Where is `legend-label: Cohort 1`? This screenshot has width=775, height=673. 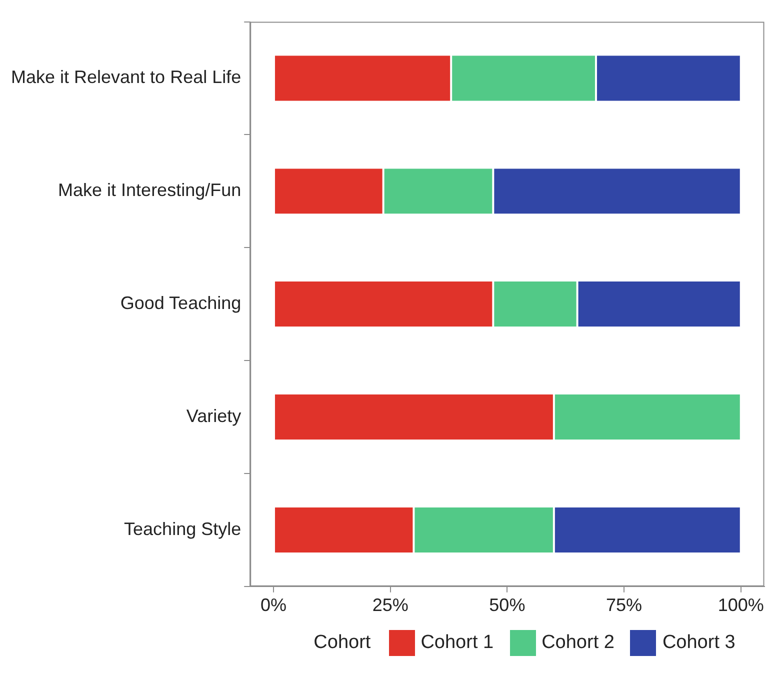
legend-label: Cohort 1 is located at coordinates (457, 643).